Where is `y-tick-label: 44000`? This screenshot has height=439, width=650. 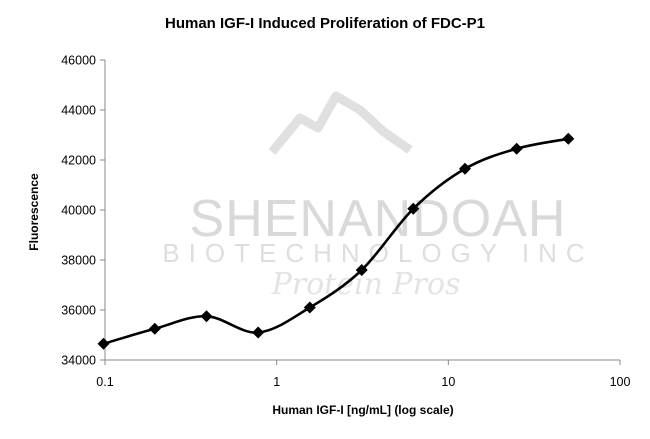
y-tick-label: 44000 is located at coordinates (78, 111).